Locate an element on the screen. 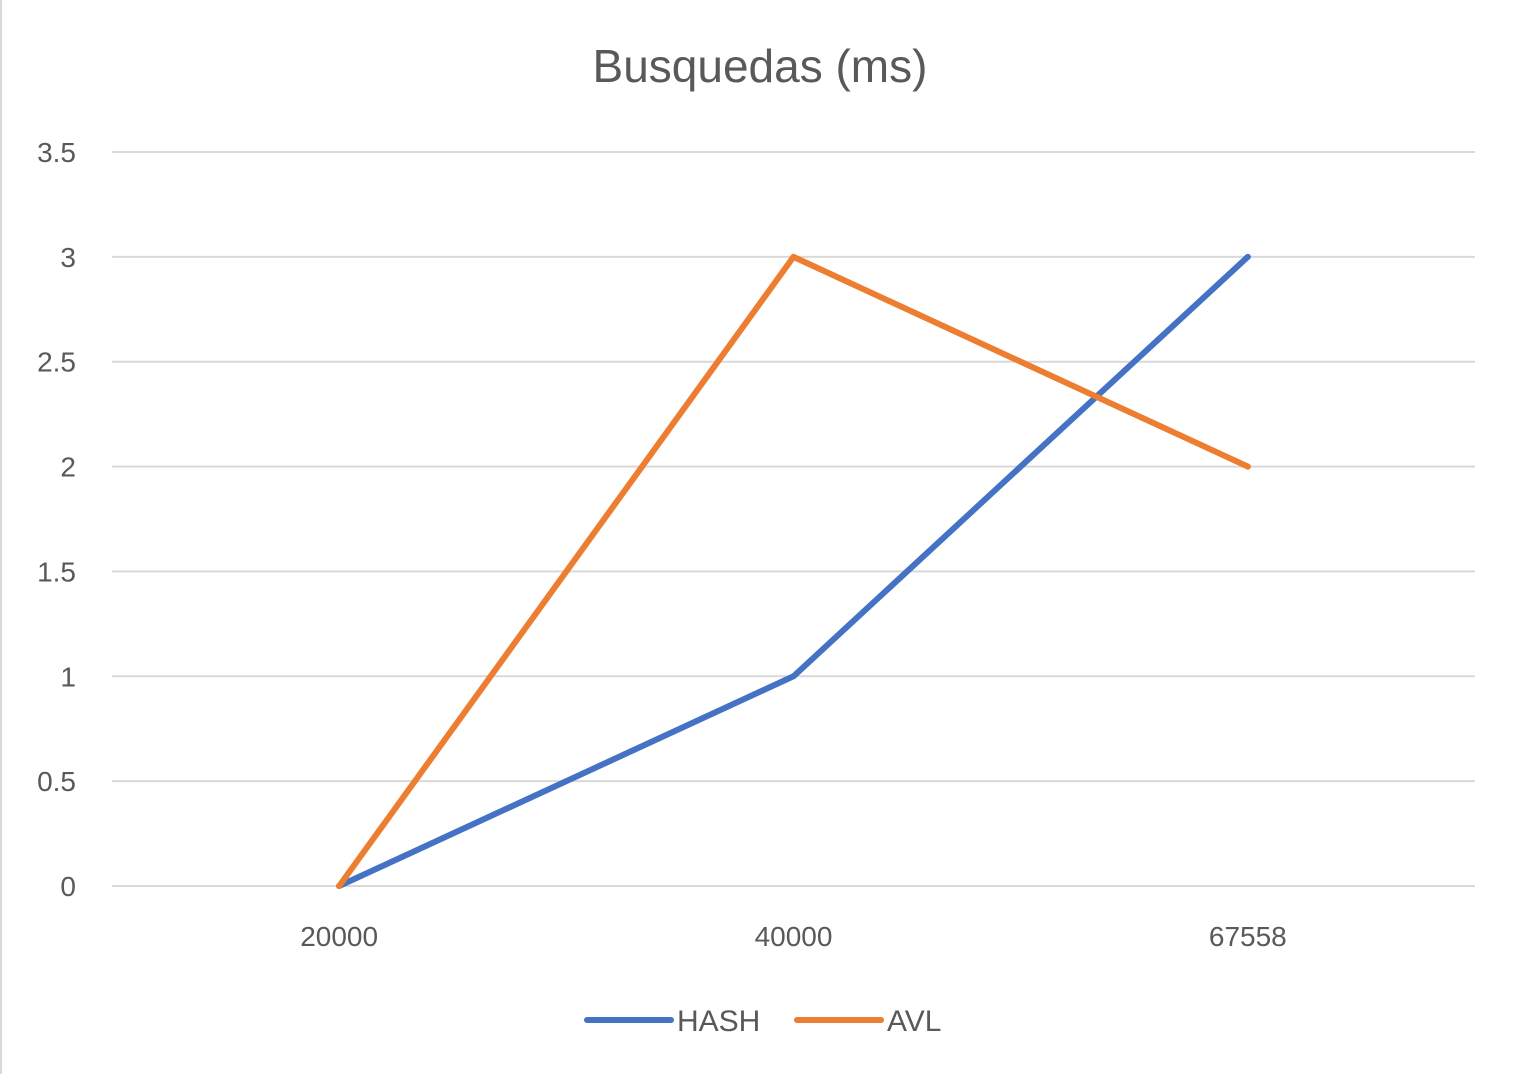 The width and height of the screenshot is (1516, 1076). chart-title: Busquedas (ms) is located at coordinates (760, 66).